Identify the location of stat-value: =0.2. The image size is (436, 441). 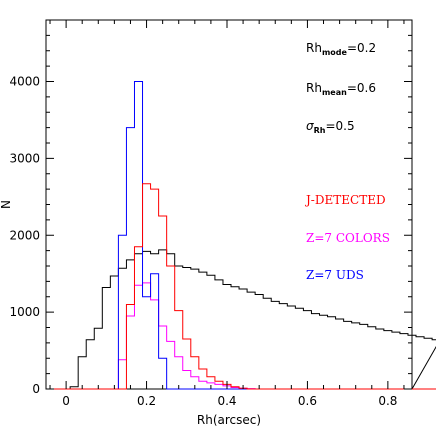
(361, 48).